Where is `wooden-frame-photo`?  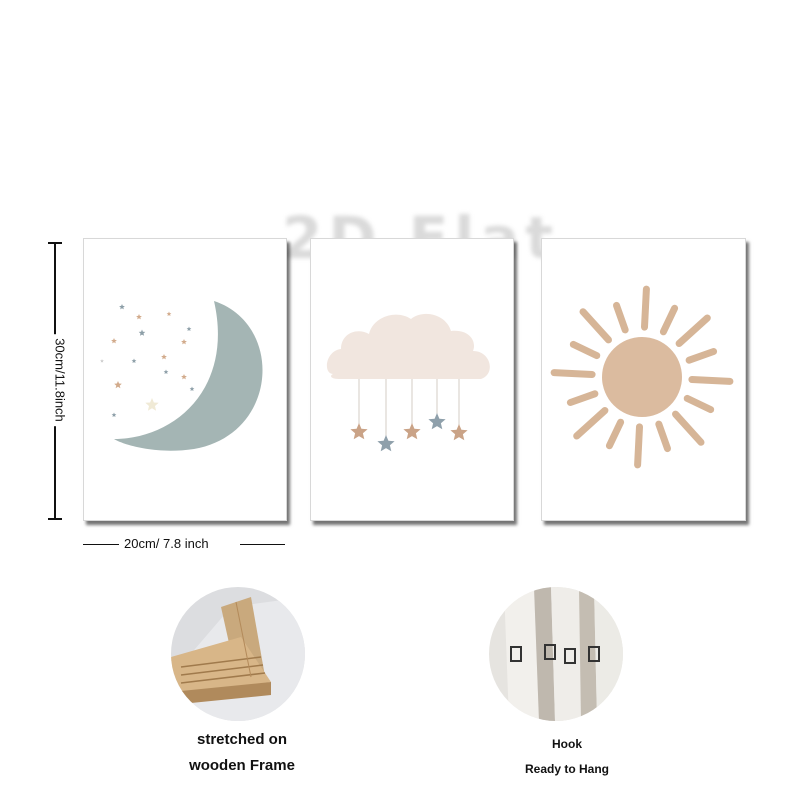
wooden-frame-photo is located at coordinates (238, 654).